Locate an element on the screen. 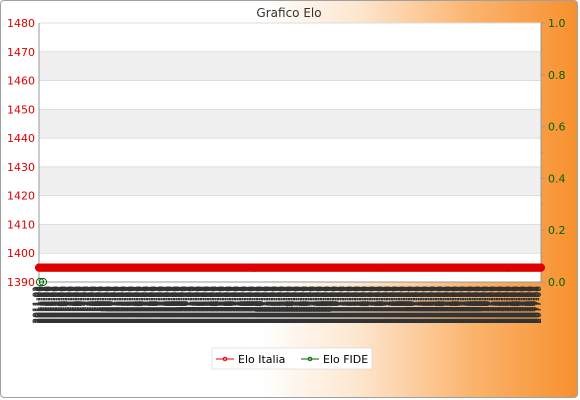 This screenshot has height=400, width=580. x-tick-label: 2021-05 is located at coordinates (115, 305).